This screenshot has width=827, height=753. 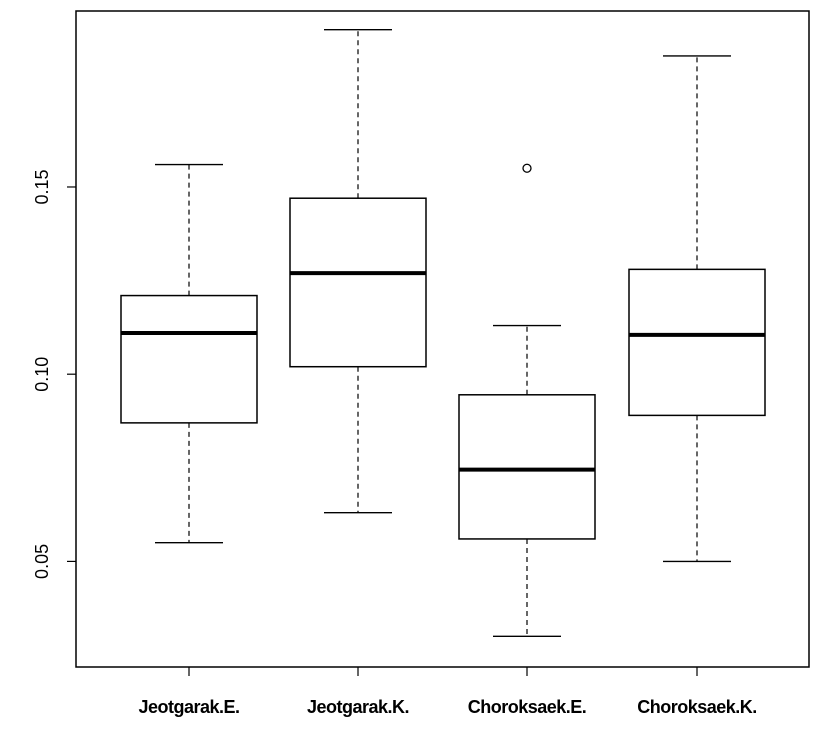 What do you see at coordinates (42, 561) in the screenshot?
I see `y-tick-label: 0.05` at bounding box center [42, 561].